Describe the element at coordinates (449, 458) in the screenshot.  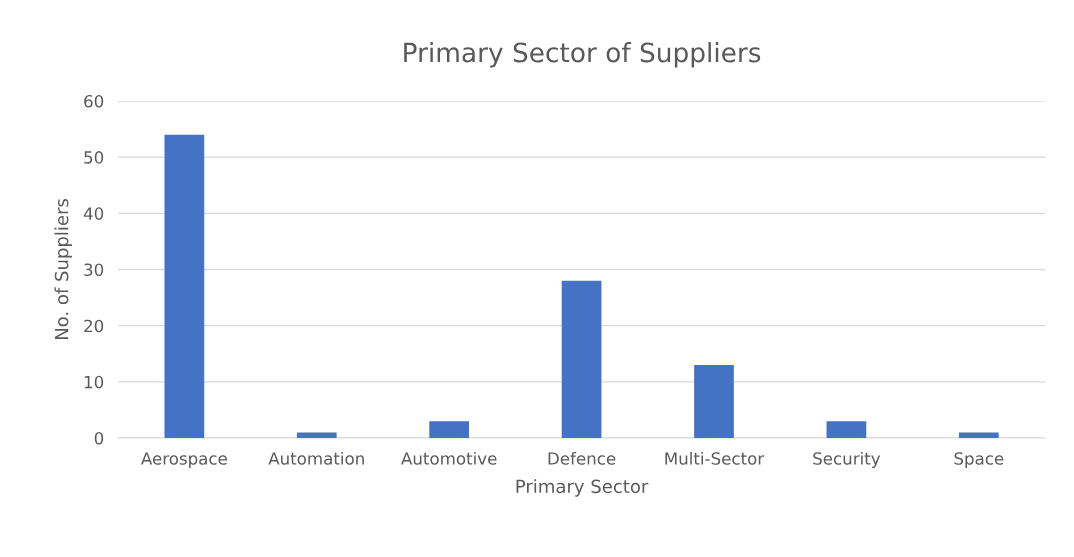
I see `x-tick-label: Automotive` at that location.